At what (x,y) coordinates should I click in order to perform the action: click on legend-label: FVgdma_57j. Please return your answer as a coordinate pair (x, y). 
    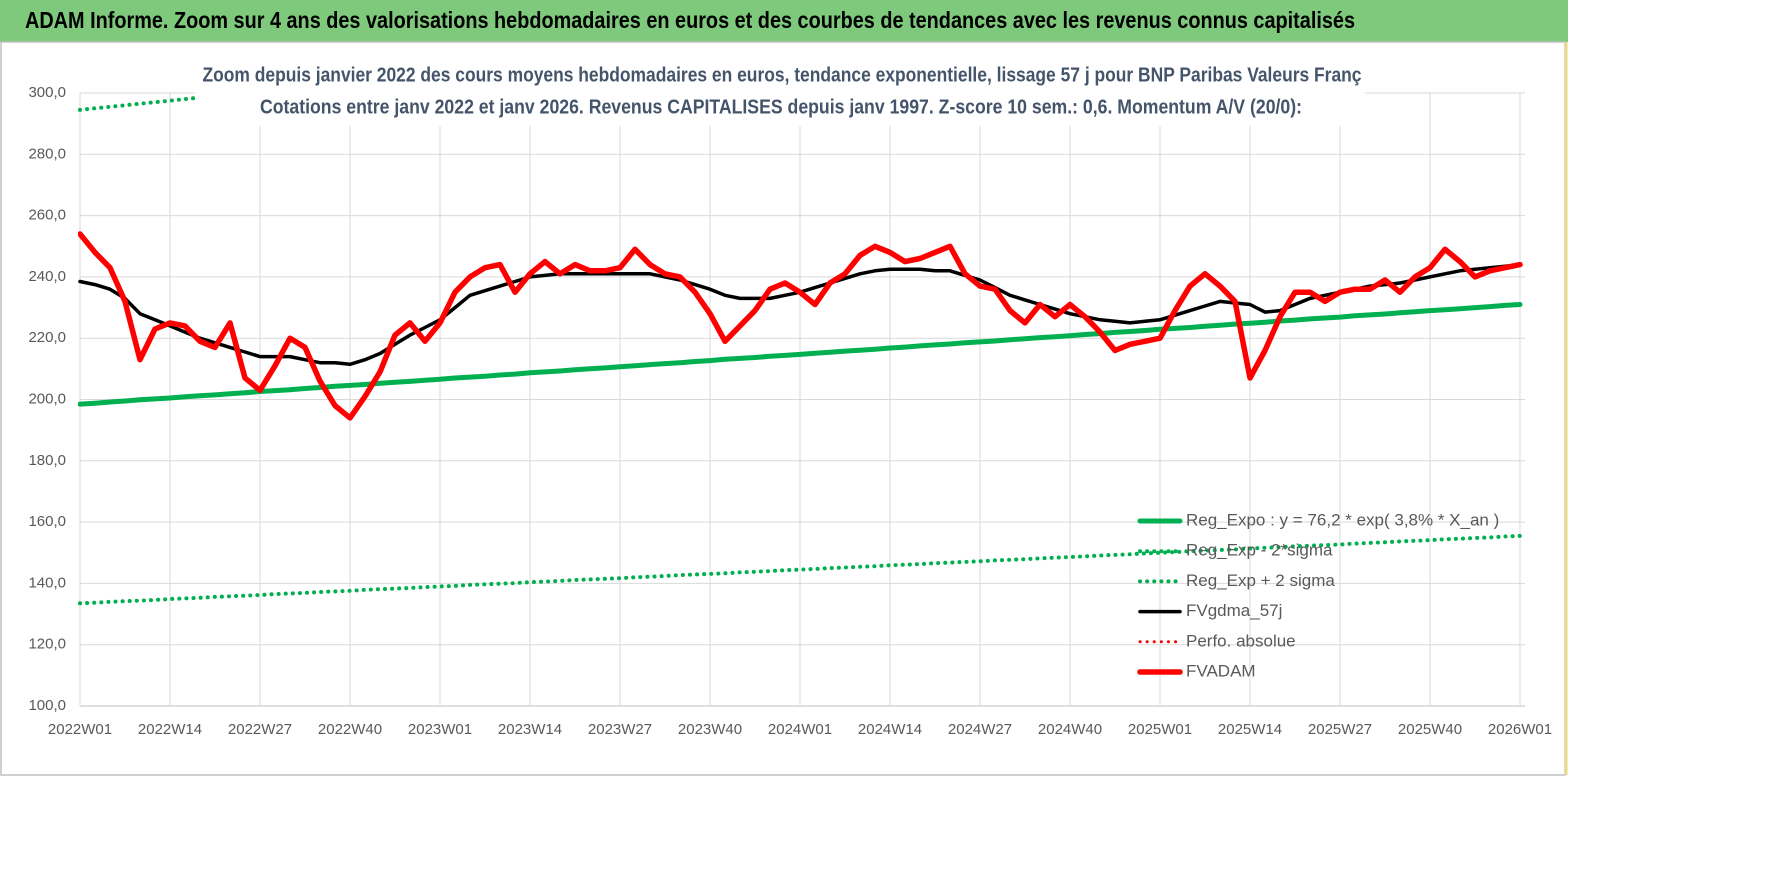
    Looking at the image, I should click on (1234, 610).